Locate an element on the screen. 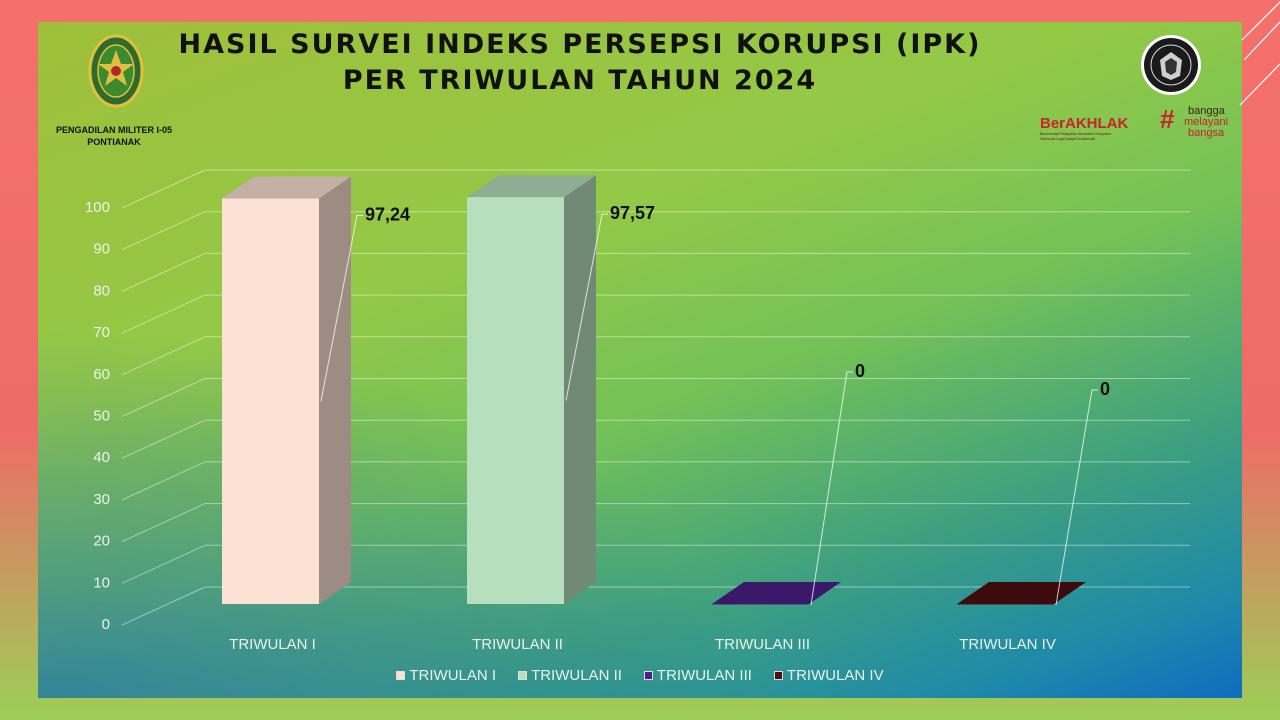 The width and height of the screenshot is (1280, 720). data-label: 97,57 is located at coordinates (632, 213).